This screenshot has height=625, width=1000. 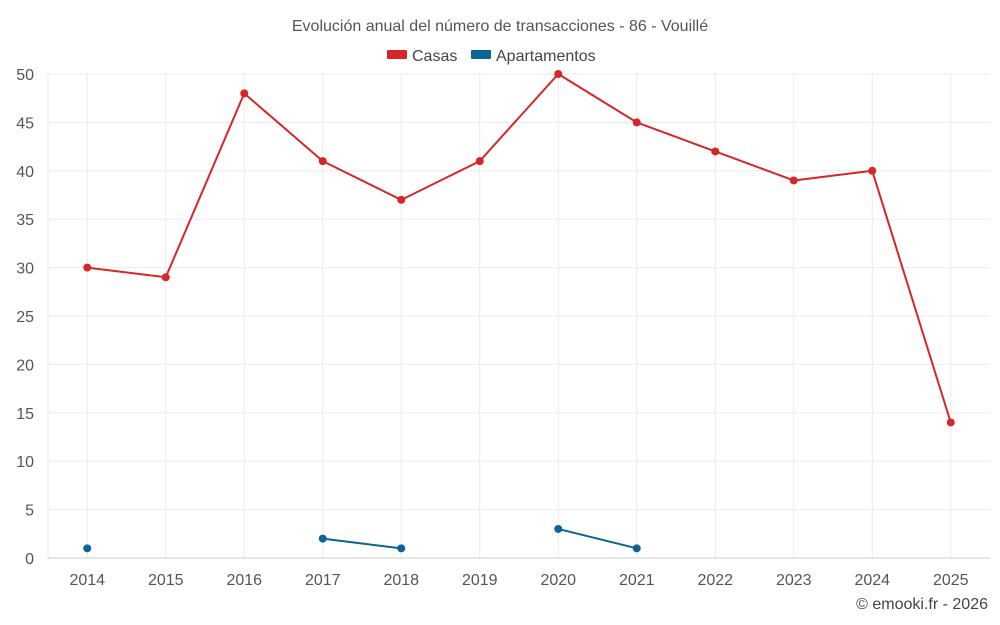 What do you see at coordinates (25, 365) in the screenshot?
I see `y-tick-label: 20` at bounding box center [25, 365].